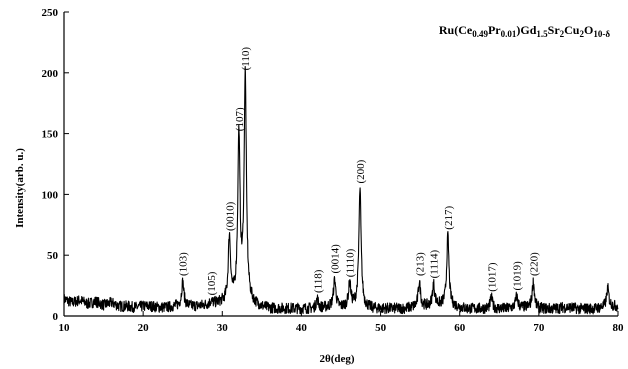  Describe the element at coordinates (53, 256) in the screenshot. I see `y-tick-label: 50` at that location.